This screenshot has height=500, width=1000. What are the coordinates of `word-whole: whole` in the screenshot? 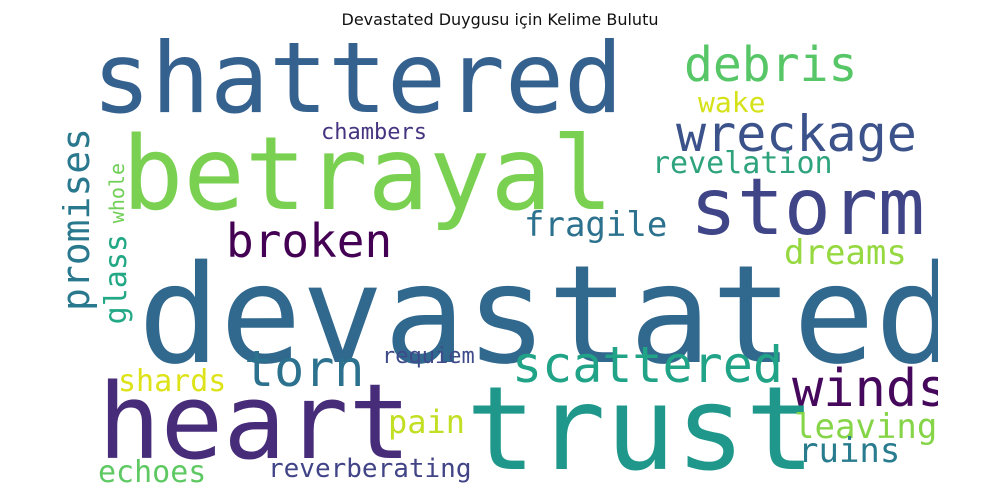 It's located at (117, 193).